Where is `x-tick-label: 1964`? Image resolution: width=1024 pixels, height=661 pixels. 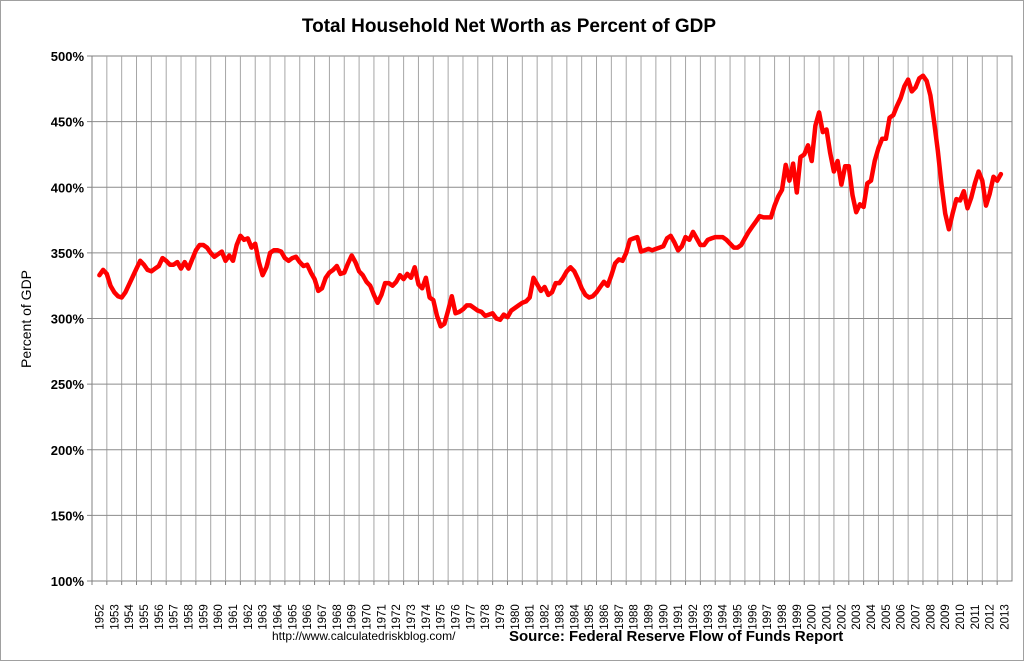
x-tick-label: 1964 is located at coordinates (279, 617).